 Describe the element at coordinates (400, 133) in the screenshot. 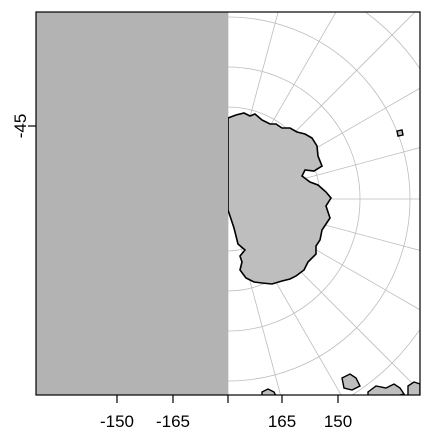

I see `small-island` at that location.